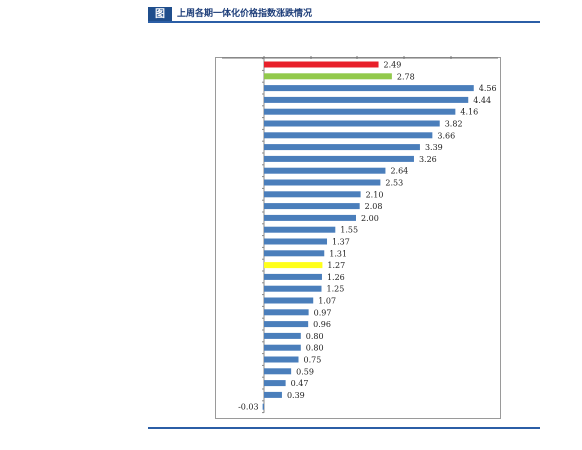 This screenshot has width=582, height=450. What do you see at coordinates (370, 218) in the screenshot?
I see `bar-value-label: 2.00` at bounding box center [370, 218].